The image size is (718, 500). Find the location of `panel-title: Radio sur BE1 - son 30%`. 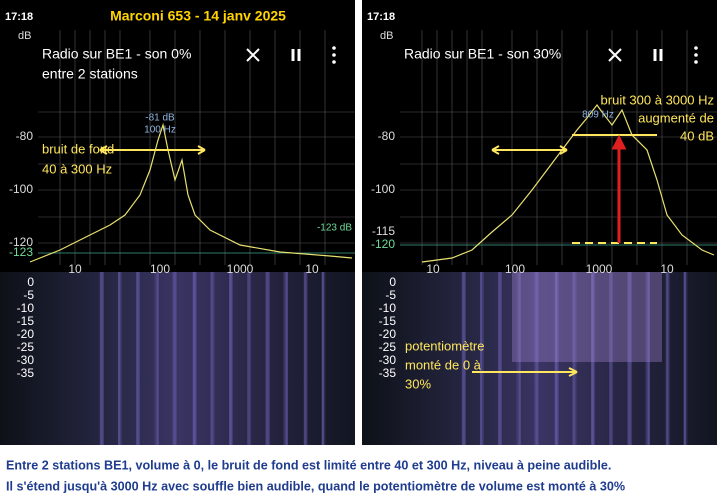

panel-title: Radio sur BE1 - son 30% is located at coordinates (482, 54).